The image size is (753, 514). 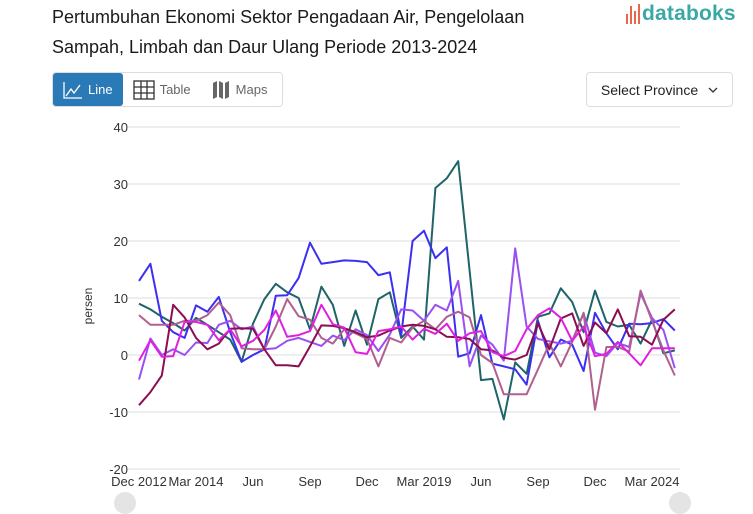 What do you see at coordinates (689, 13) in the screenshot?
I see `logo-text: databoks` at bounding box center [689, 13].